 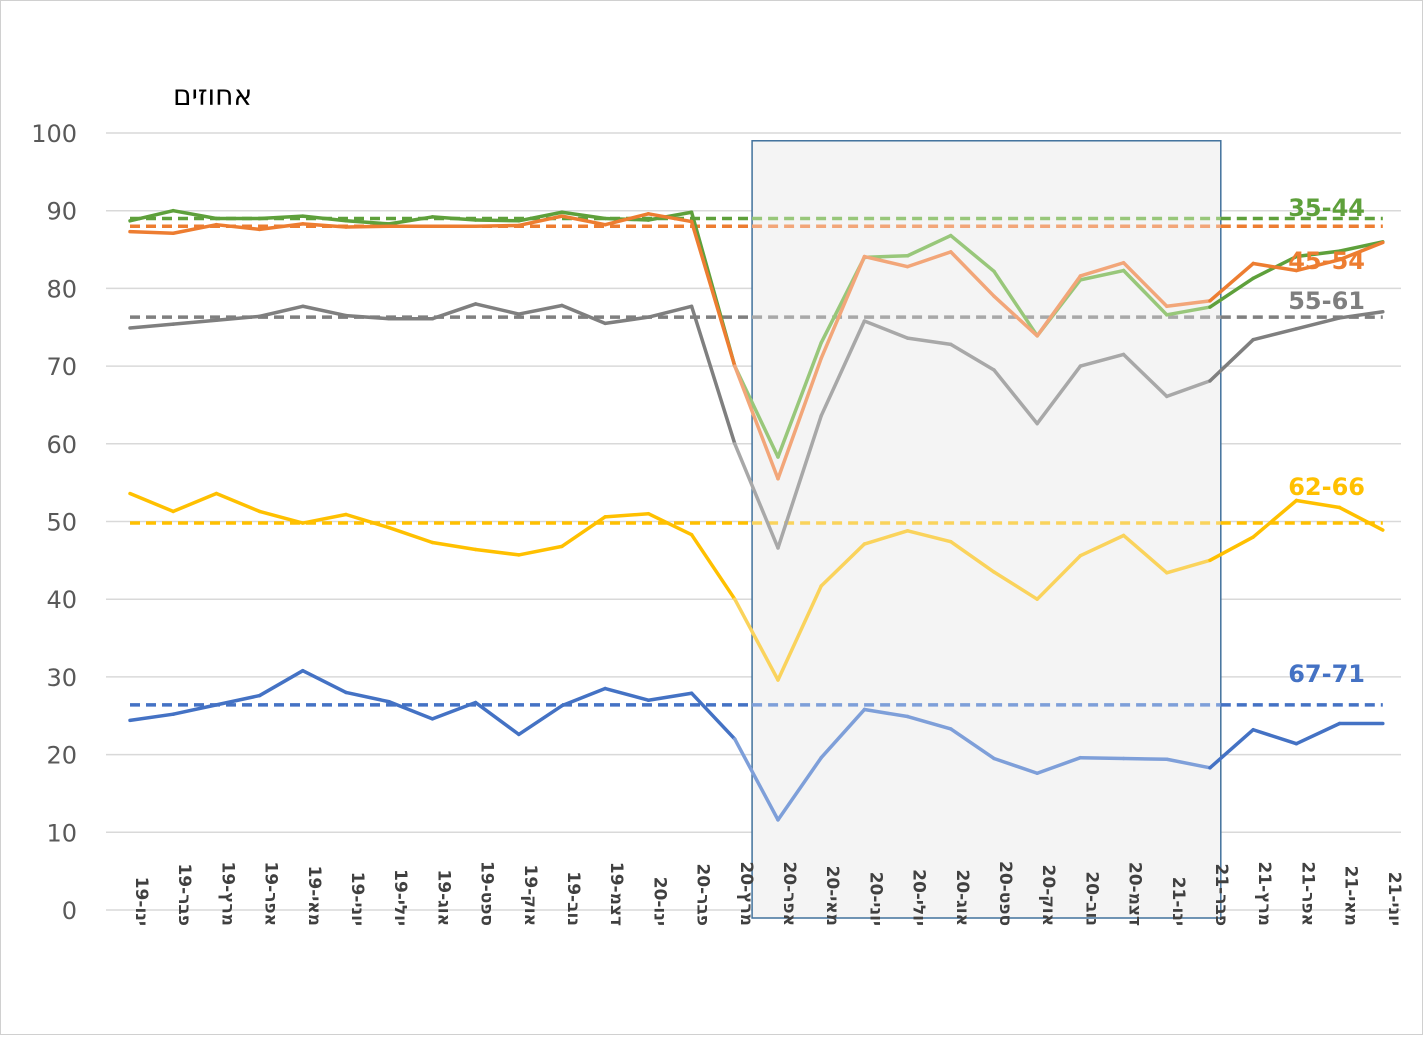 What do you see at coordinates (1326, 674) in the screenshot?
I see `series-label-67-71: 67-71` at bounding box center [1326, 674].